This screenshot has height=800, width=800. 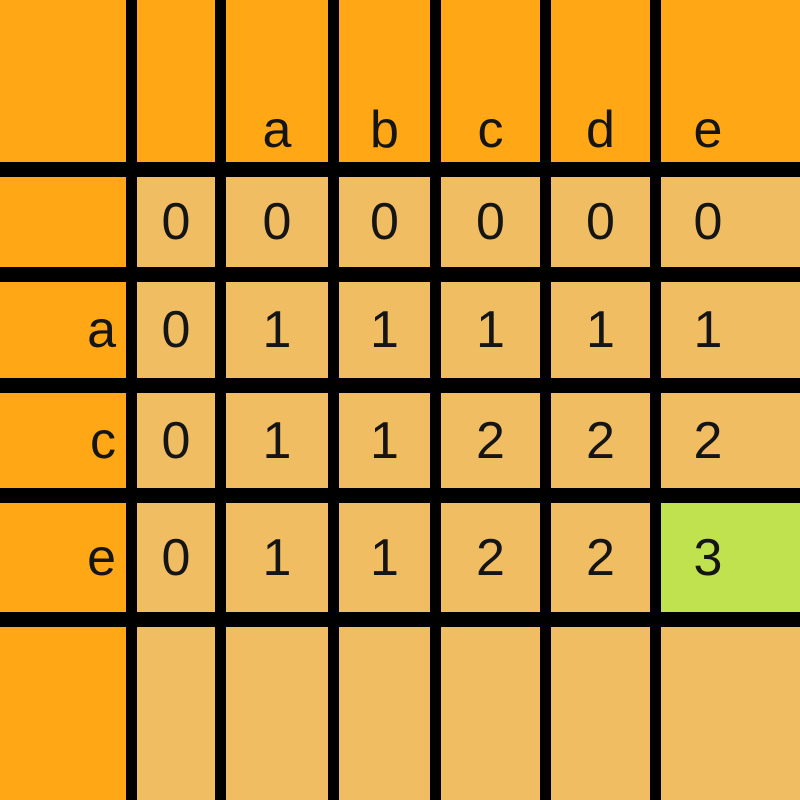 What do you see at coordinates (490, 222) in the screenshot?
I see `cell-0-3: 0` at bounding box center [490, 222].